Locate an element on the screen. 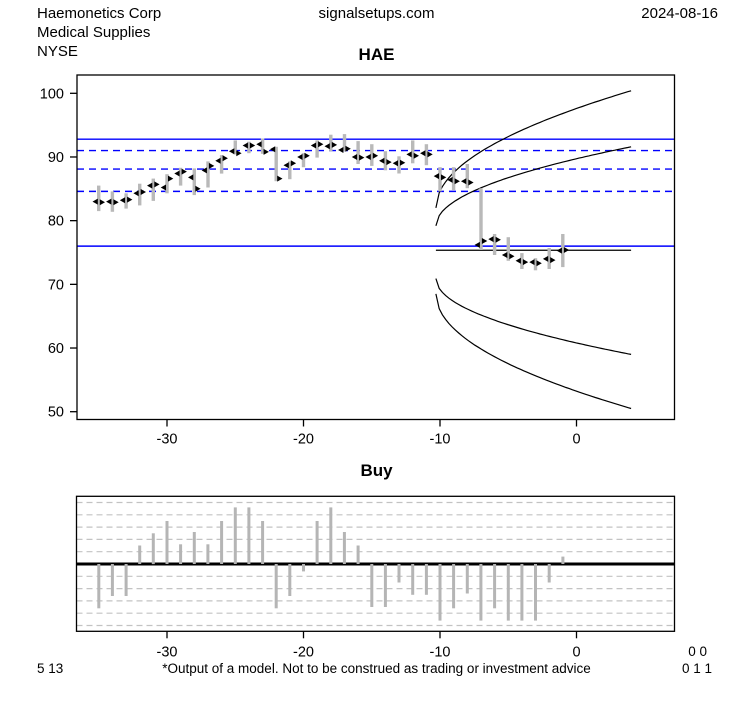 Image resolution: width=753 pixels, height=708 pixels. y-tick-label: 80 is located at coordinates (56, 222).